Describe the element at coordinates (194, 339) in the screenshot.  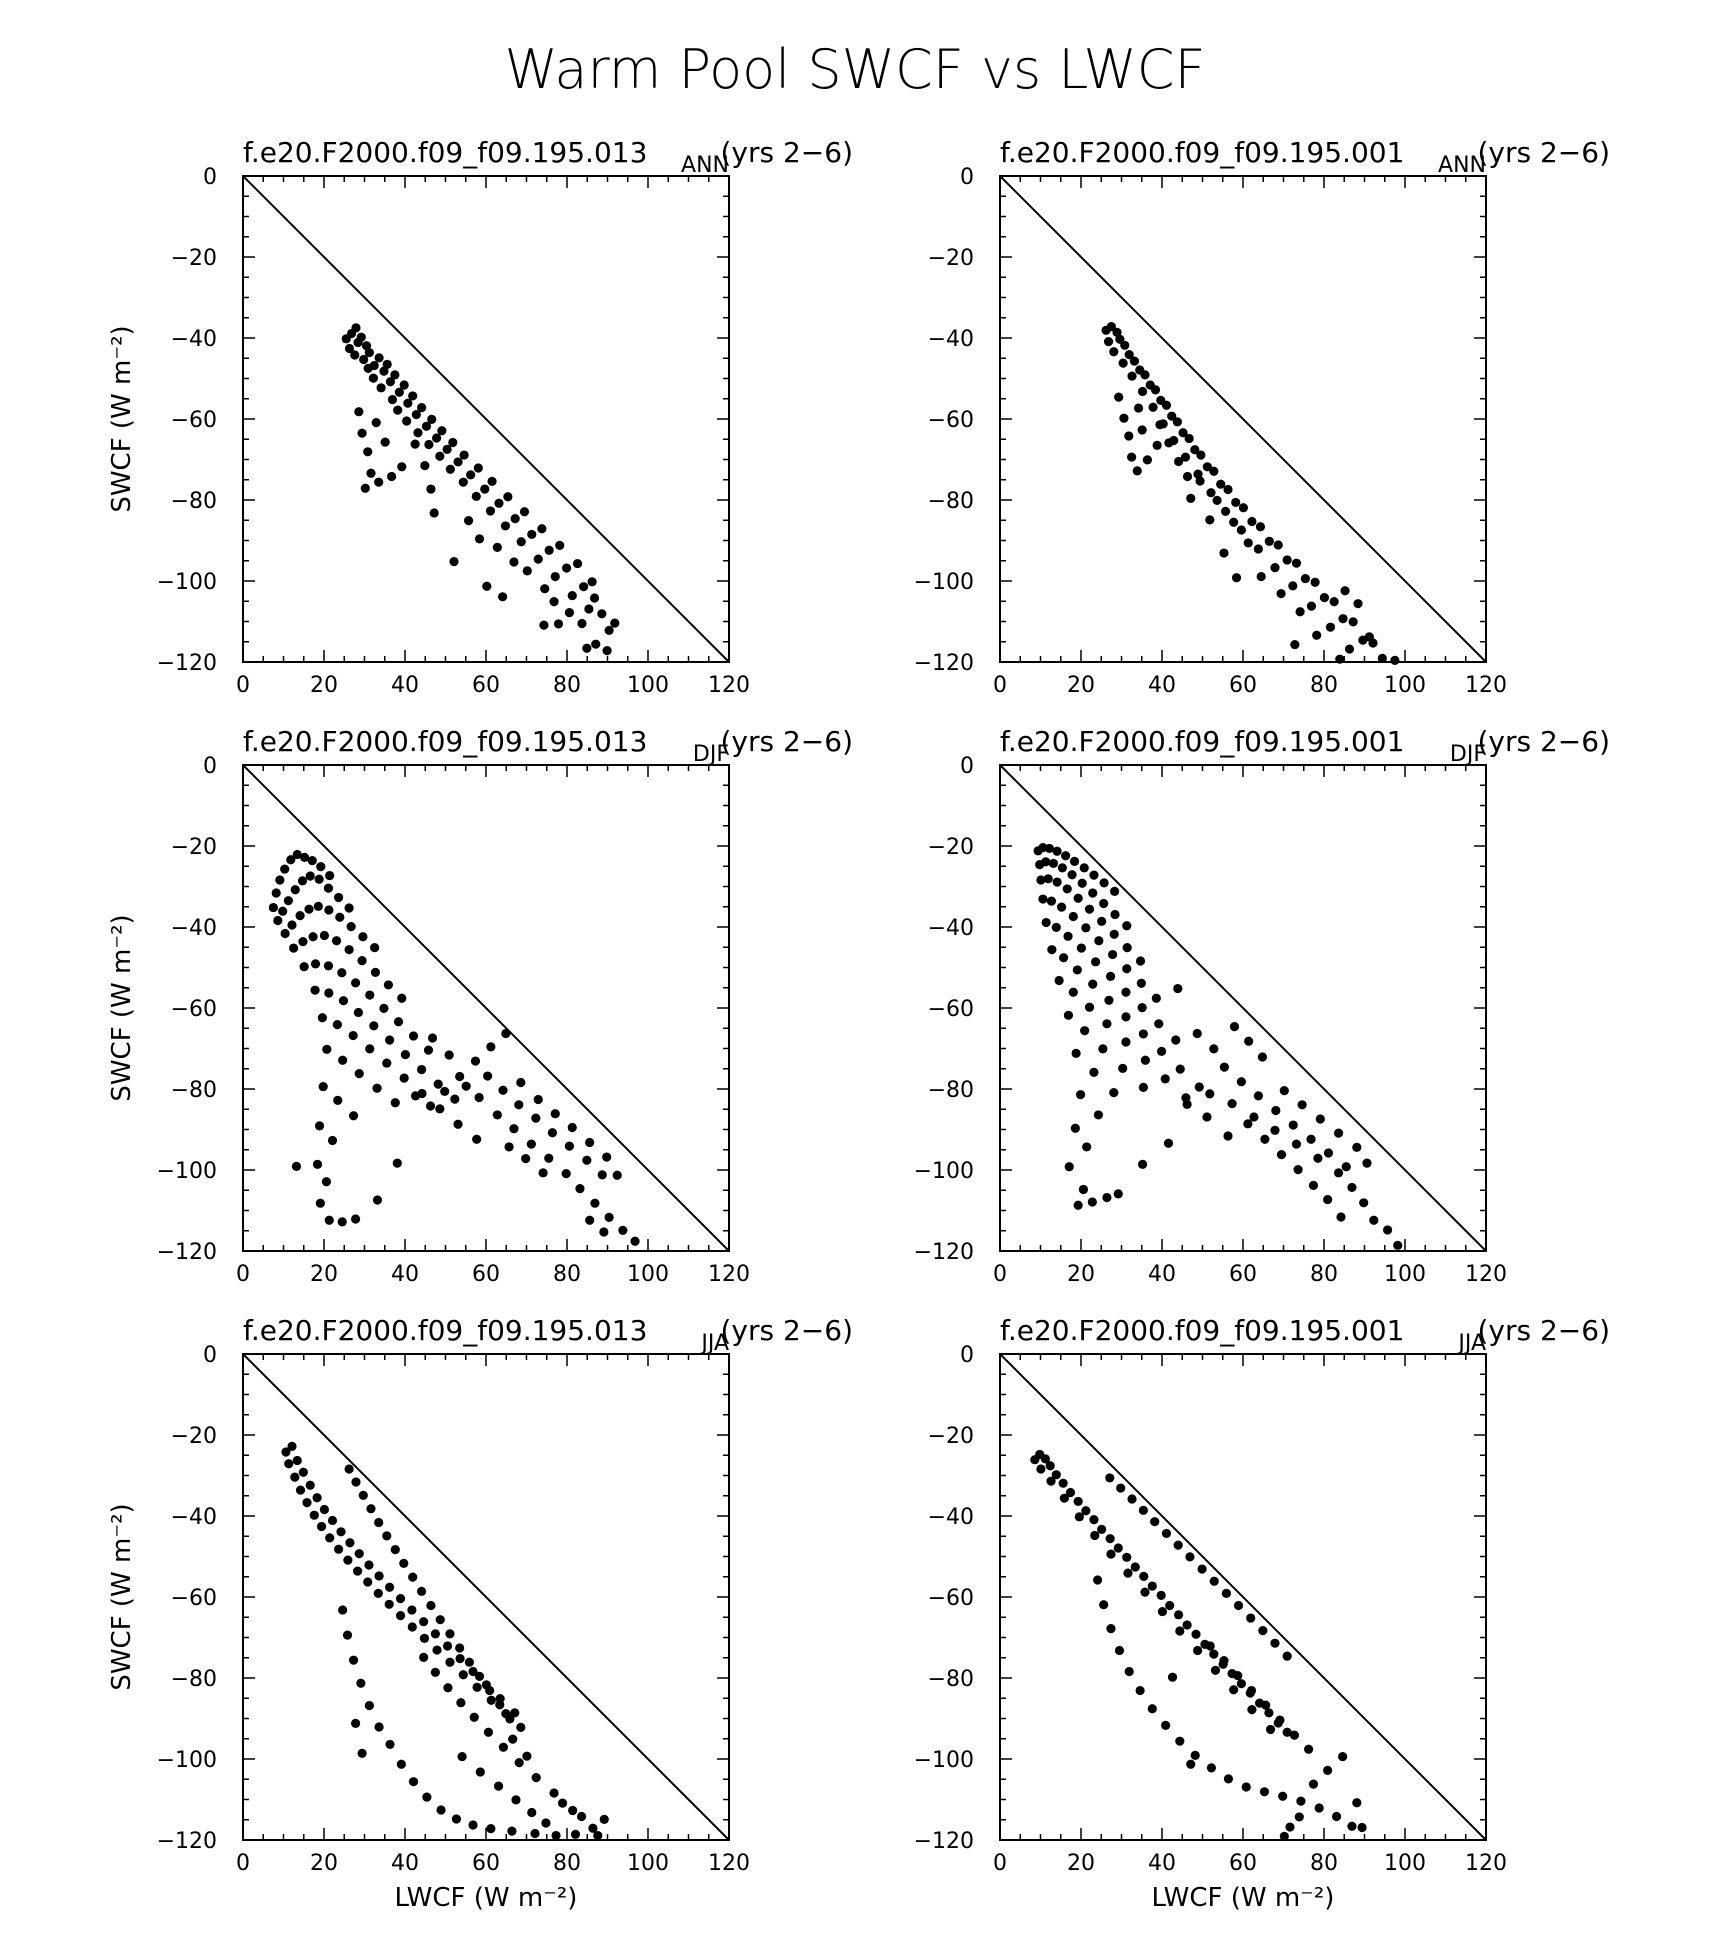
I see `y-tick-label: −40` at that location.